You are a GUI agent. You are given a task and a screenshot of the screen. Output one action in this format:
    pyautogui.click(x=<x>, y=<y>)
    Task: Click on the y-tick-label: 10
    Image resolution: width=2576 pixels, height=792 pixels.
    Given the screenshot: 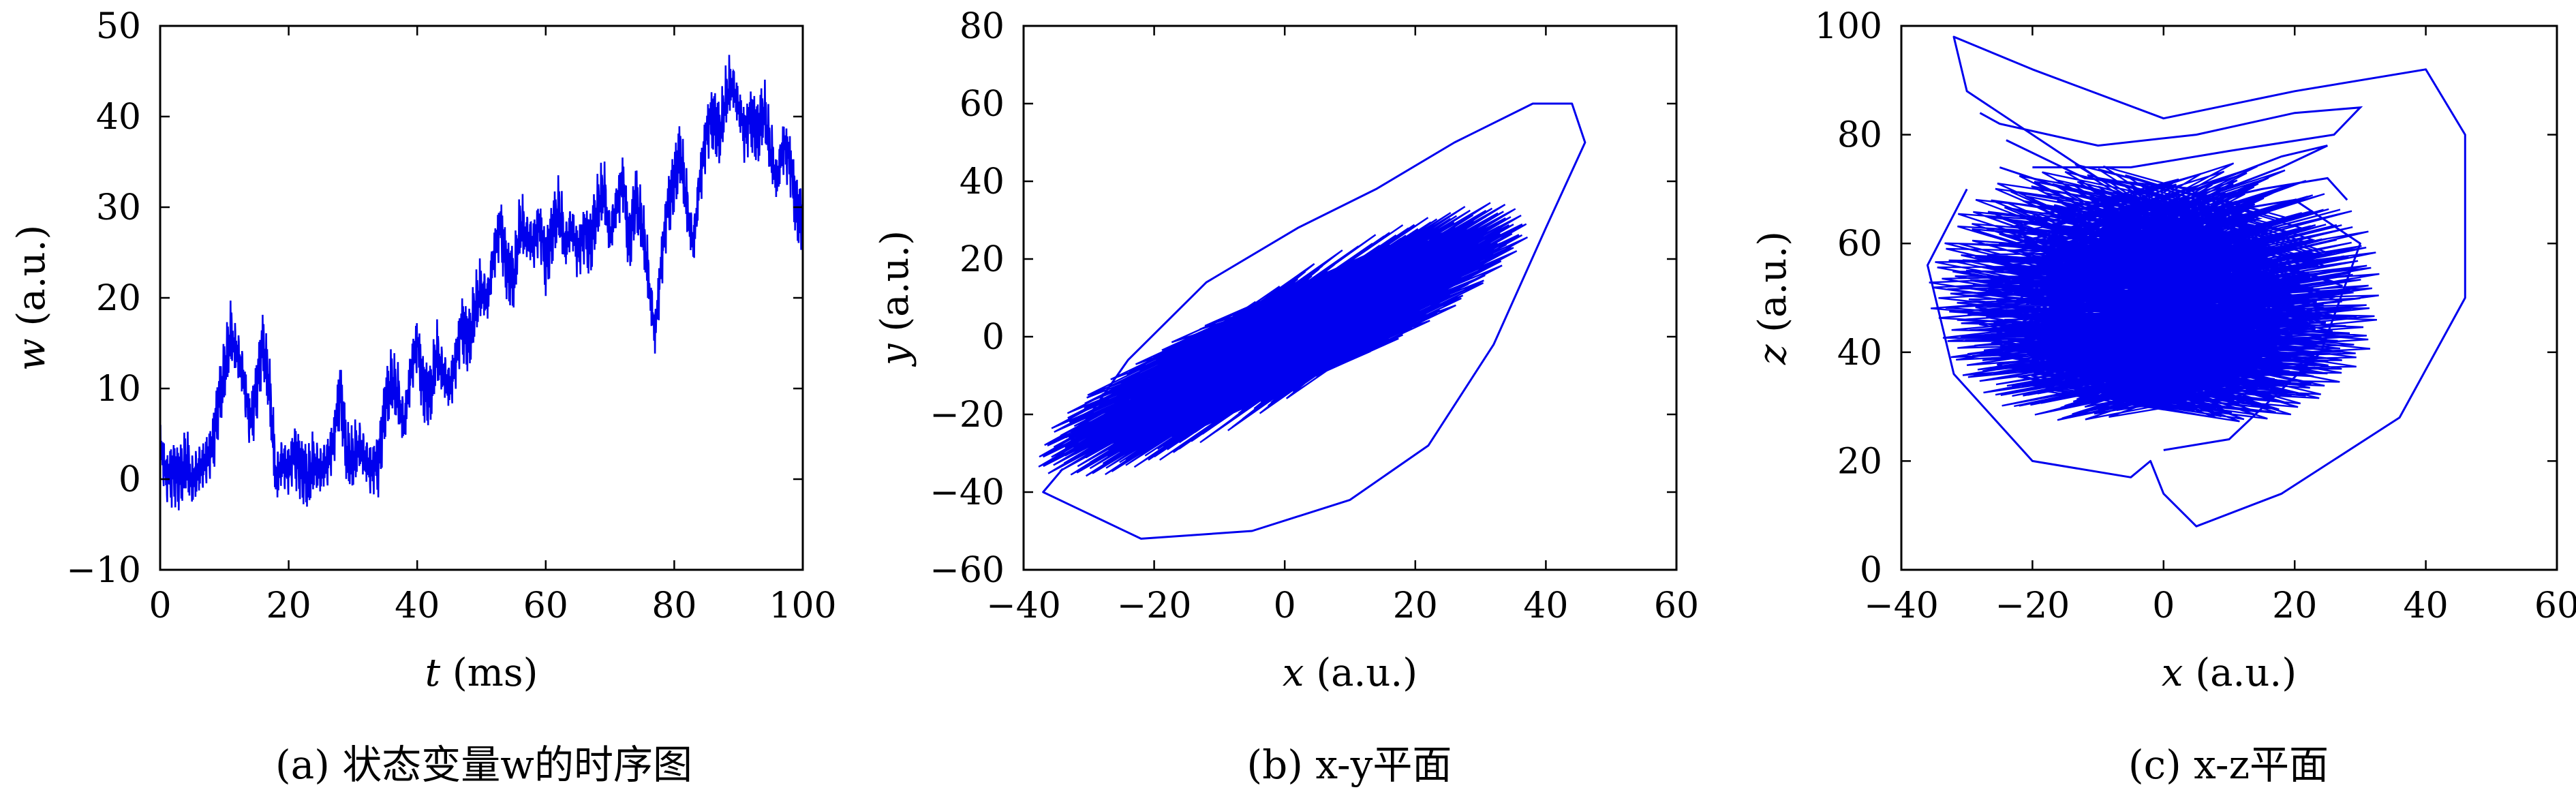 What is the action you would take?
    pyautogui.click(x=118, y=389)
    